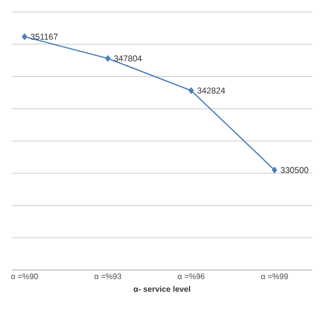 Image resolution: width=320 pixels, height=320 pixels. I want to click on data-label: 342824, so click(211, 91).